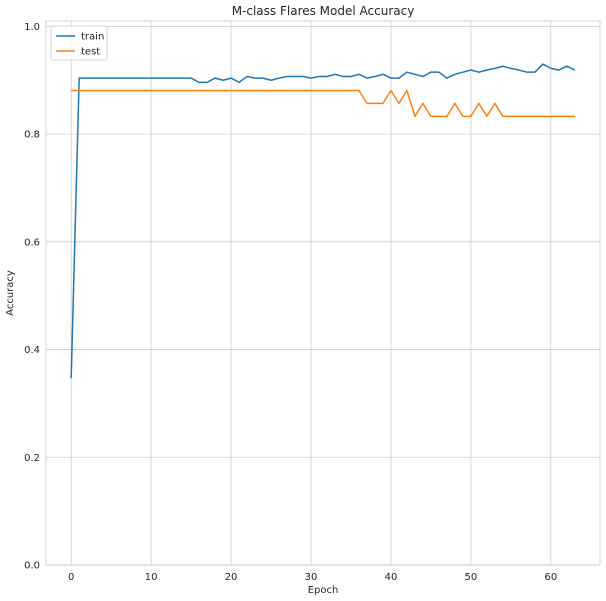  I want to click on y-tick-label: 0.2, so click(32, 458).